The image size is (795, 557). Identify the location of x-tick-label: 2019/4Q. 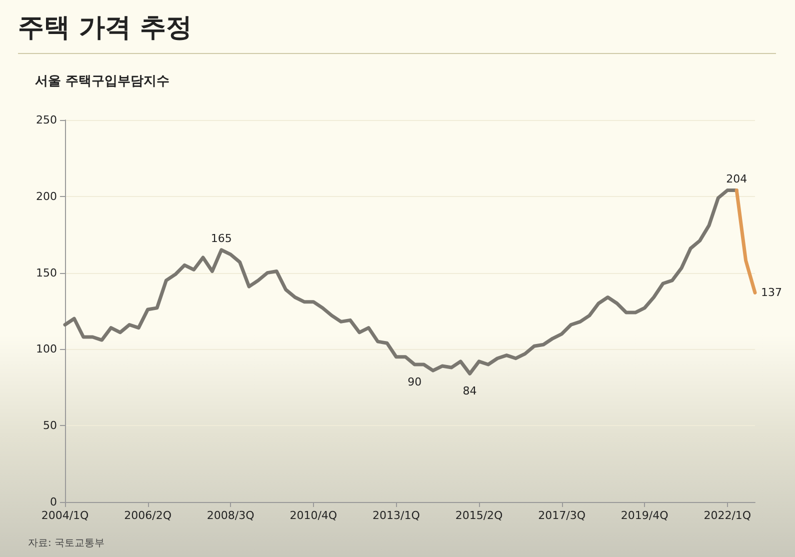
(644, 515).